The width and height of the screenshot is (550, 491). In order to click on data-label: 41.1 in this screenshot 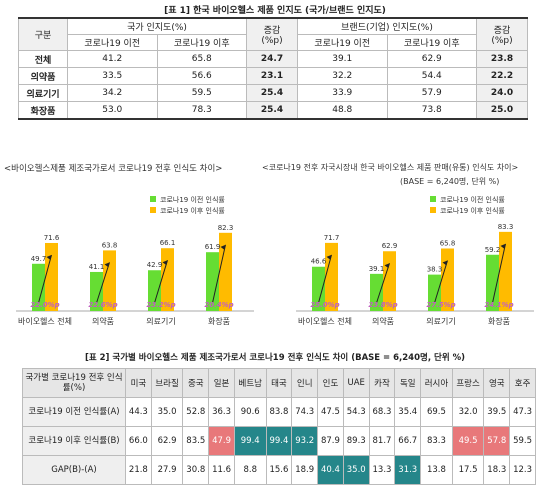, I will do `click(97, 267)`.